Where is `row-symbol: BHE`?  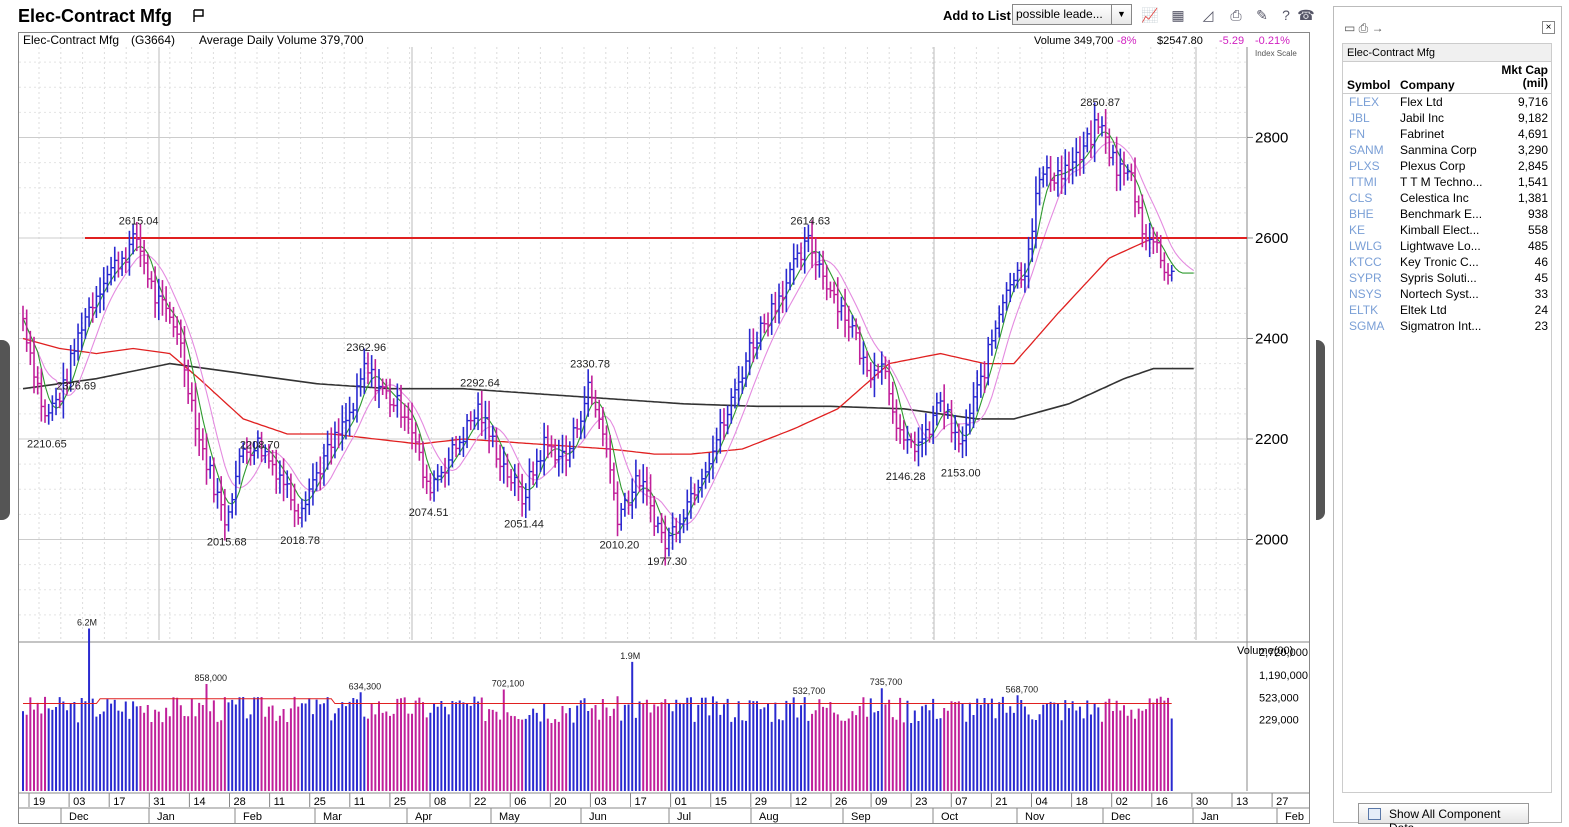 row-symbol: BHE is located at coordinates (1361, 214).